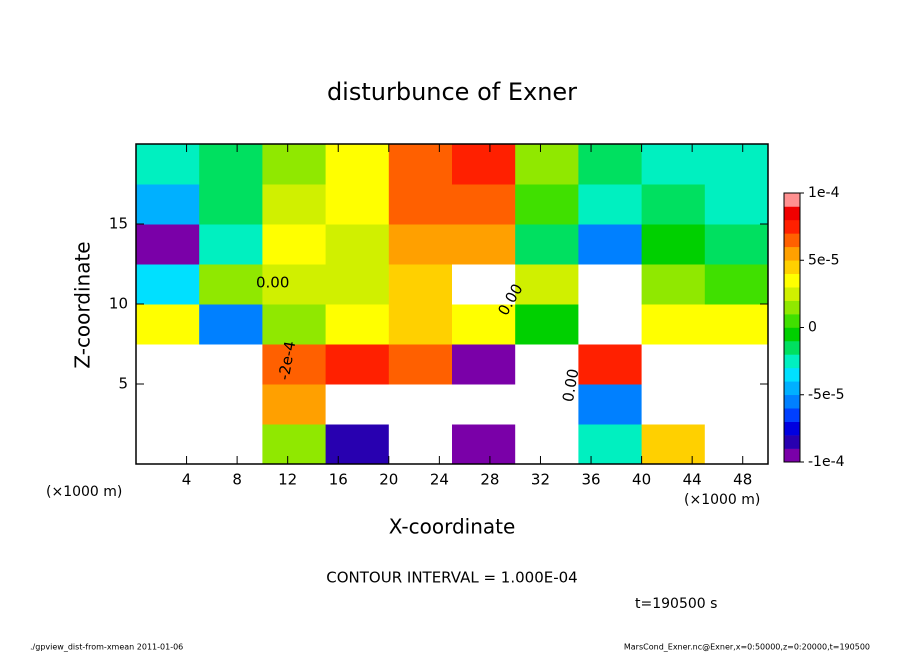 The height and width of the screenshot is (654, 904). I want to click on x-tick-label: 40, so click(641, 480).